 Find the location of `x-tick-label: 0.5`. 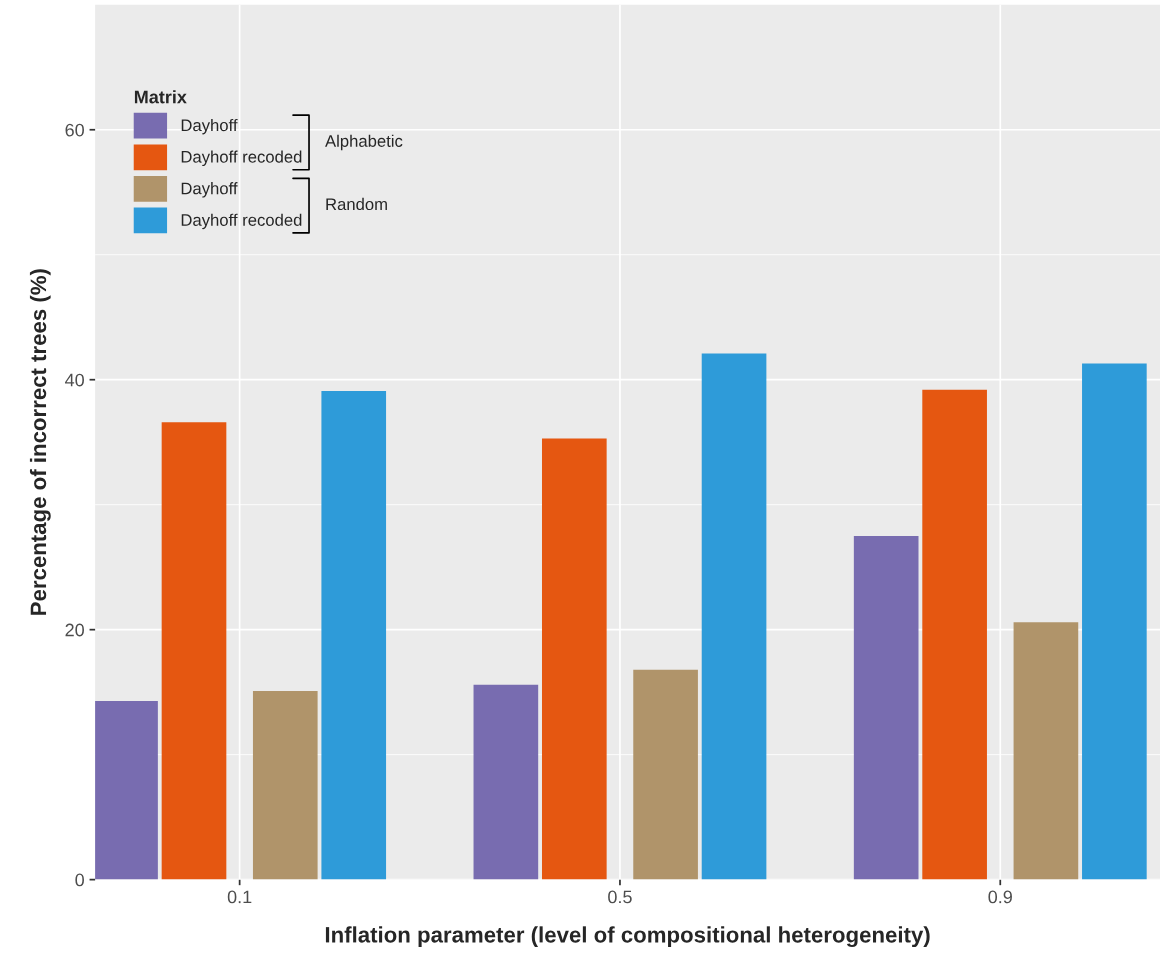

x-tick-label: 0.5 is located at coordinates (620, 897).